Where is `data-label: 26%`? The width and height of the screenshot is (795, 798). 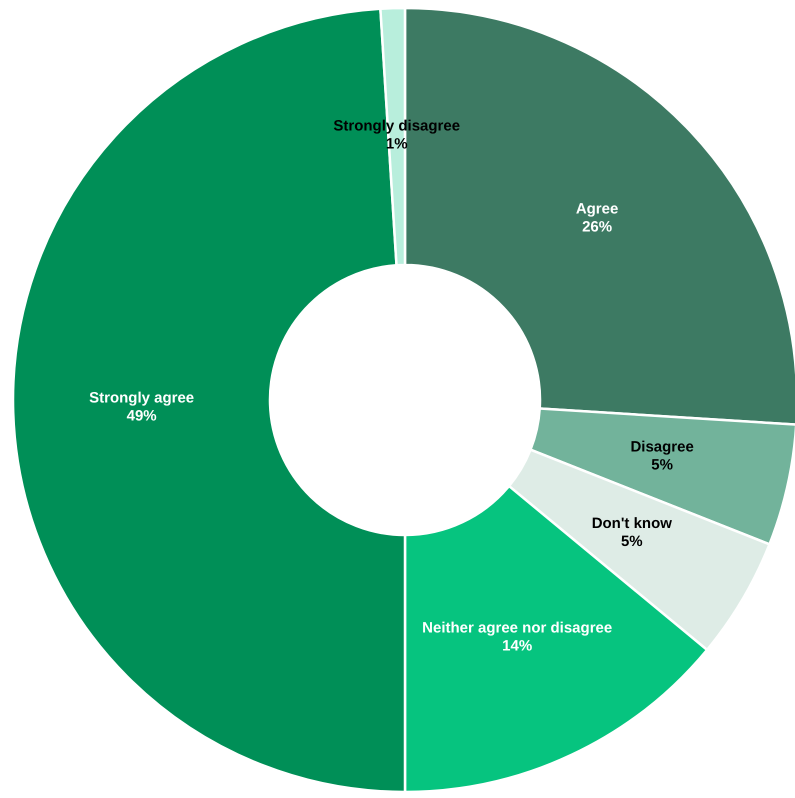 data-label: 26% is located at coordinates (597, 227).